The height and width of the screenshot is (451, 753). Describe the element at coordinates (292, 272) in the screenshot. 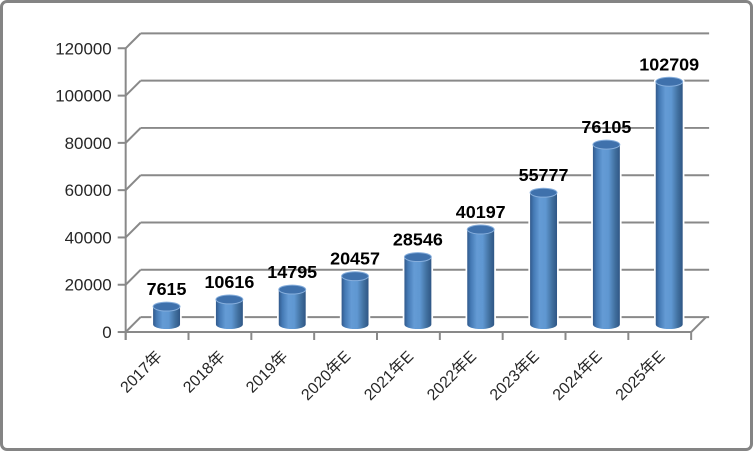

I see `data-label: 14795` at that location.